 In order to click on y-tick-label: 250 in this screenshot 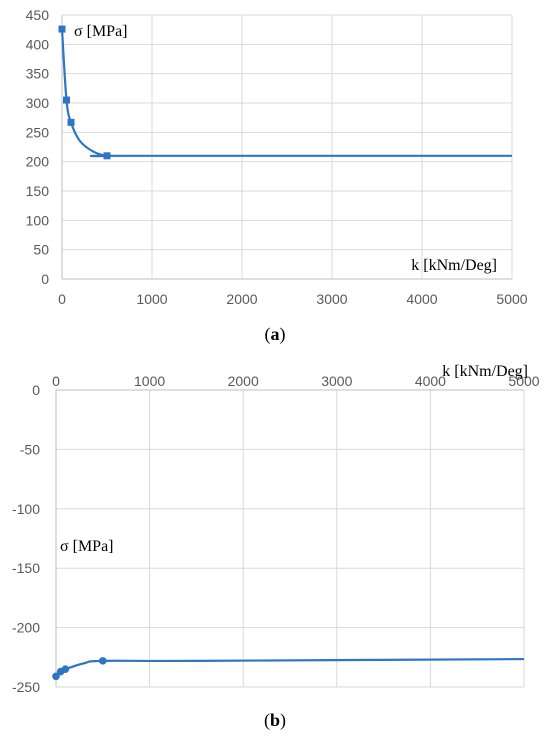, I will do `click(38, 132)`.